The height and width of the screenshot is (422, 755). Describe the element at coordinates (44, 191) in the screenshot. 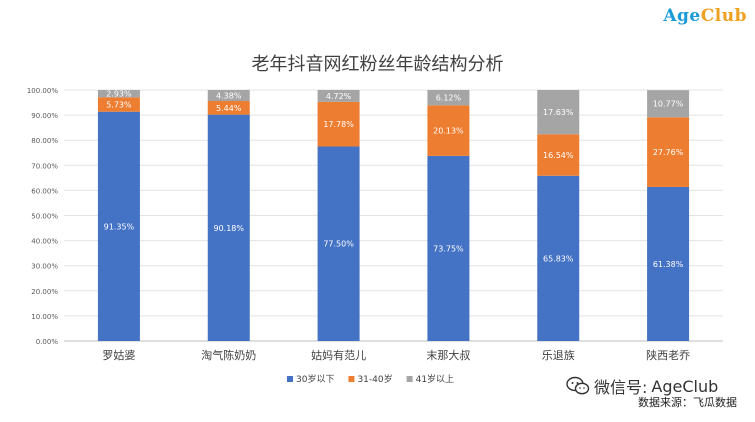

I see `y-tick-label: 60.00%` at that location.